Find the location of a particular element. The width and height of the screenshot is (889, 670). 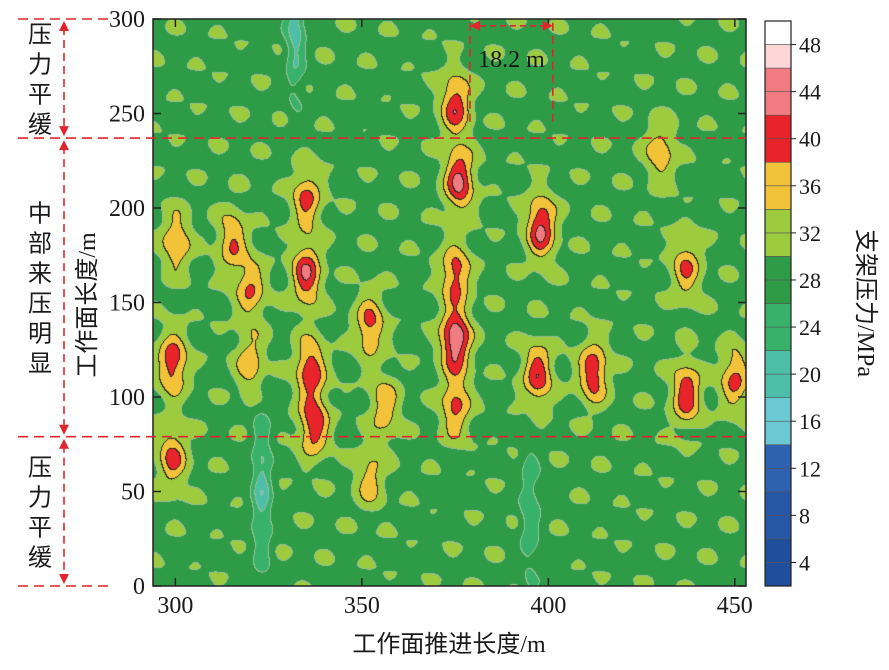

colorbar-tick-label: 8 is located at coordinates (804, 515).